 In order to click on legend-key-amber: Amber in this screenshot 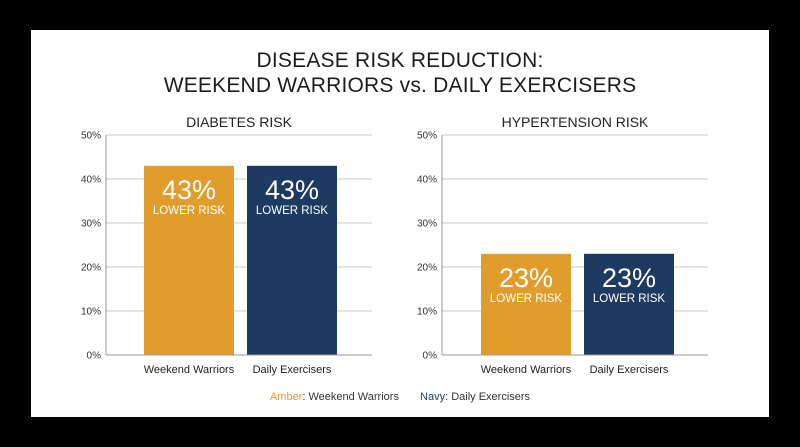, I will do `click(286, 397)`.